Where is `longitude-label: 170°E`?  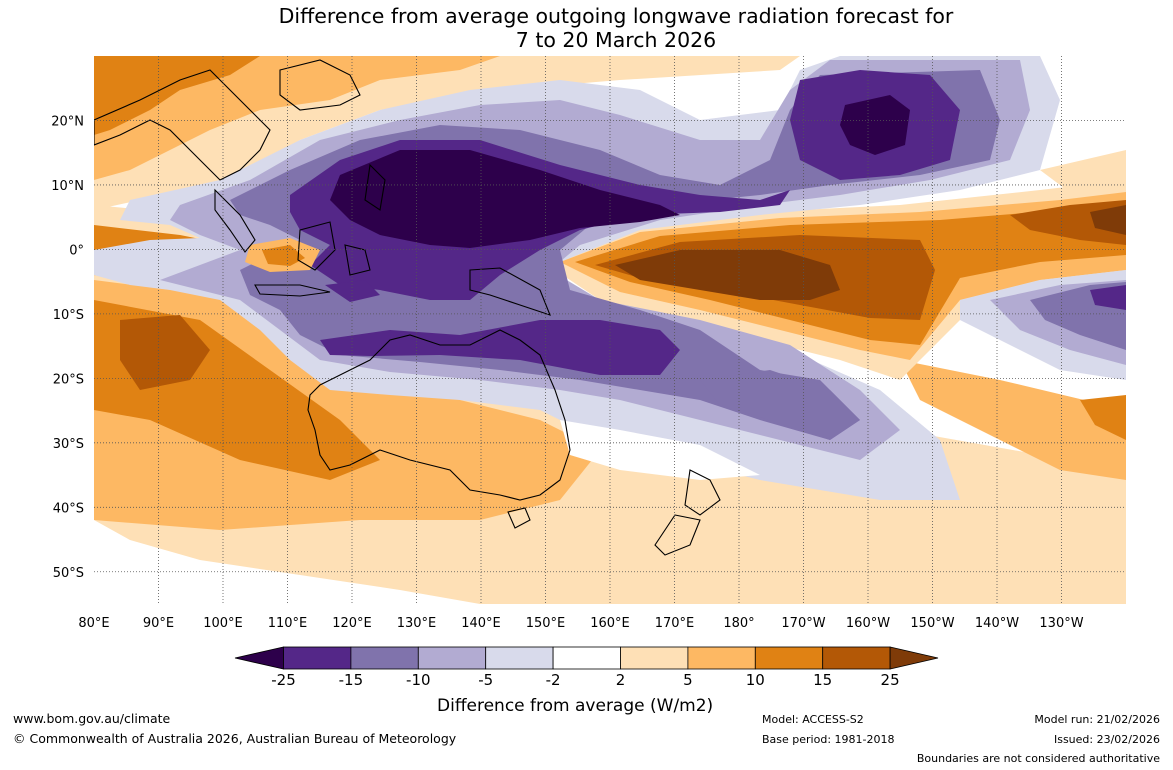 longitude-label: 170°E is located at coordinates (675, 623).